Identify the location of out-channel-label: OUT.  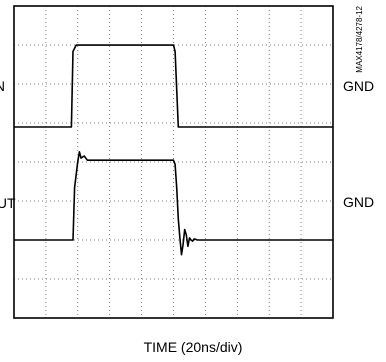
(8, 203).